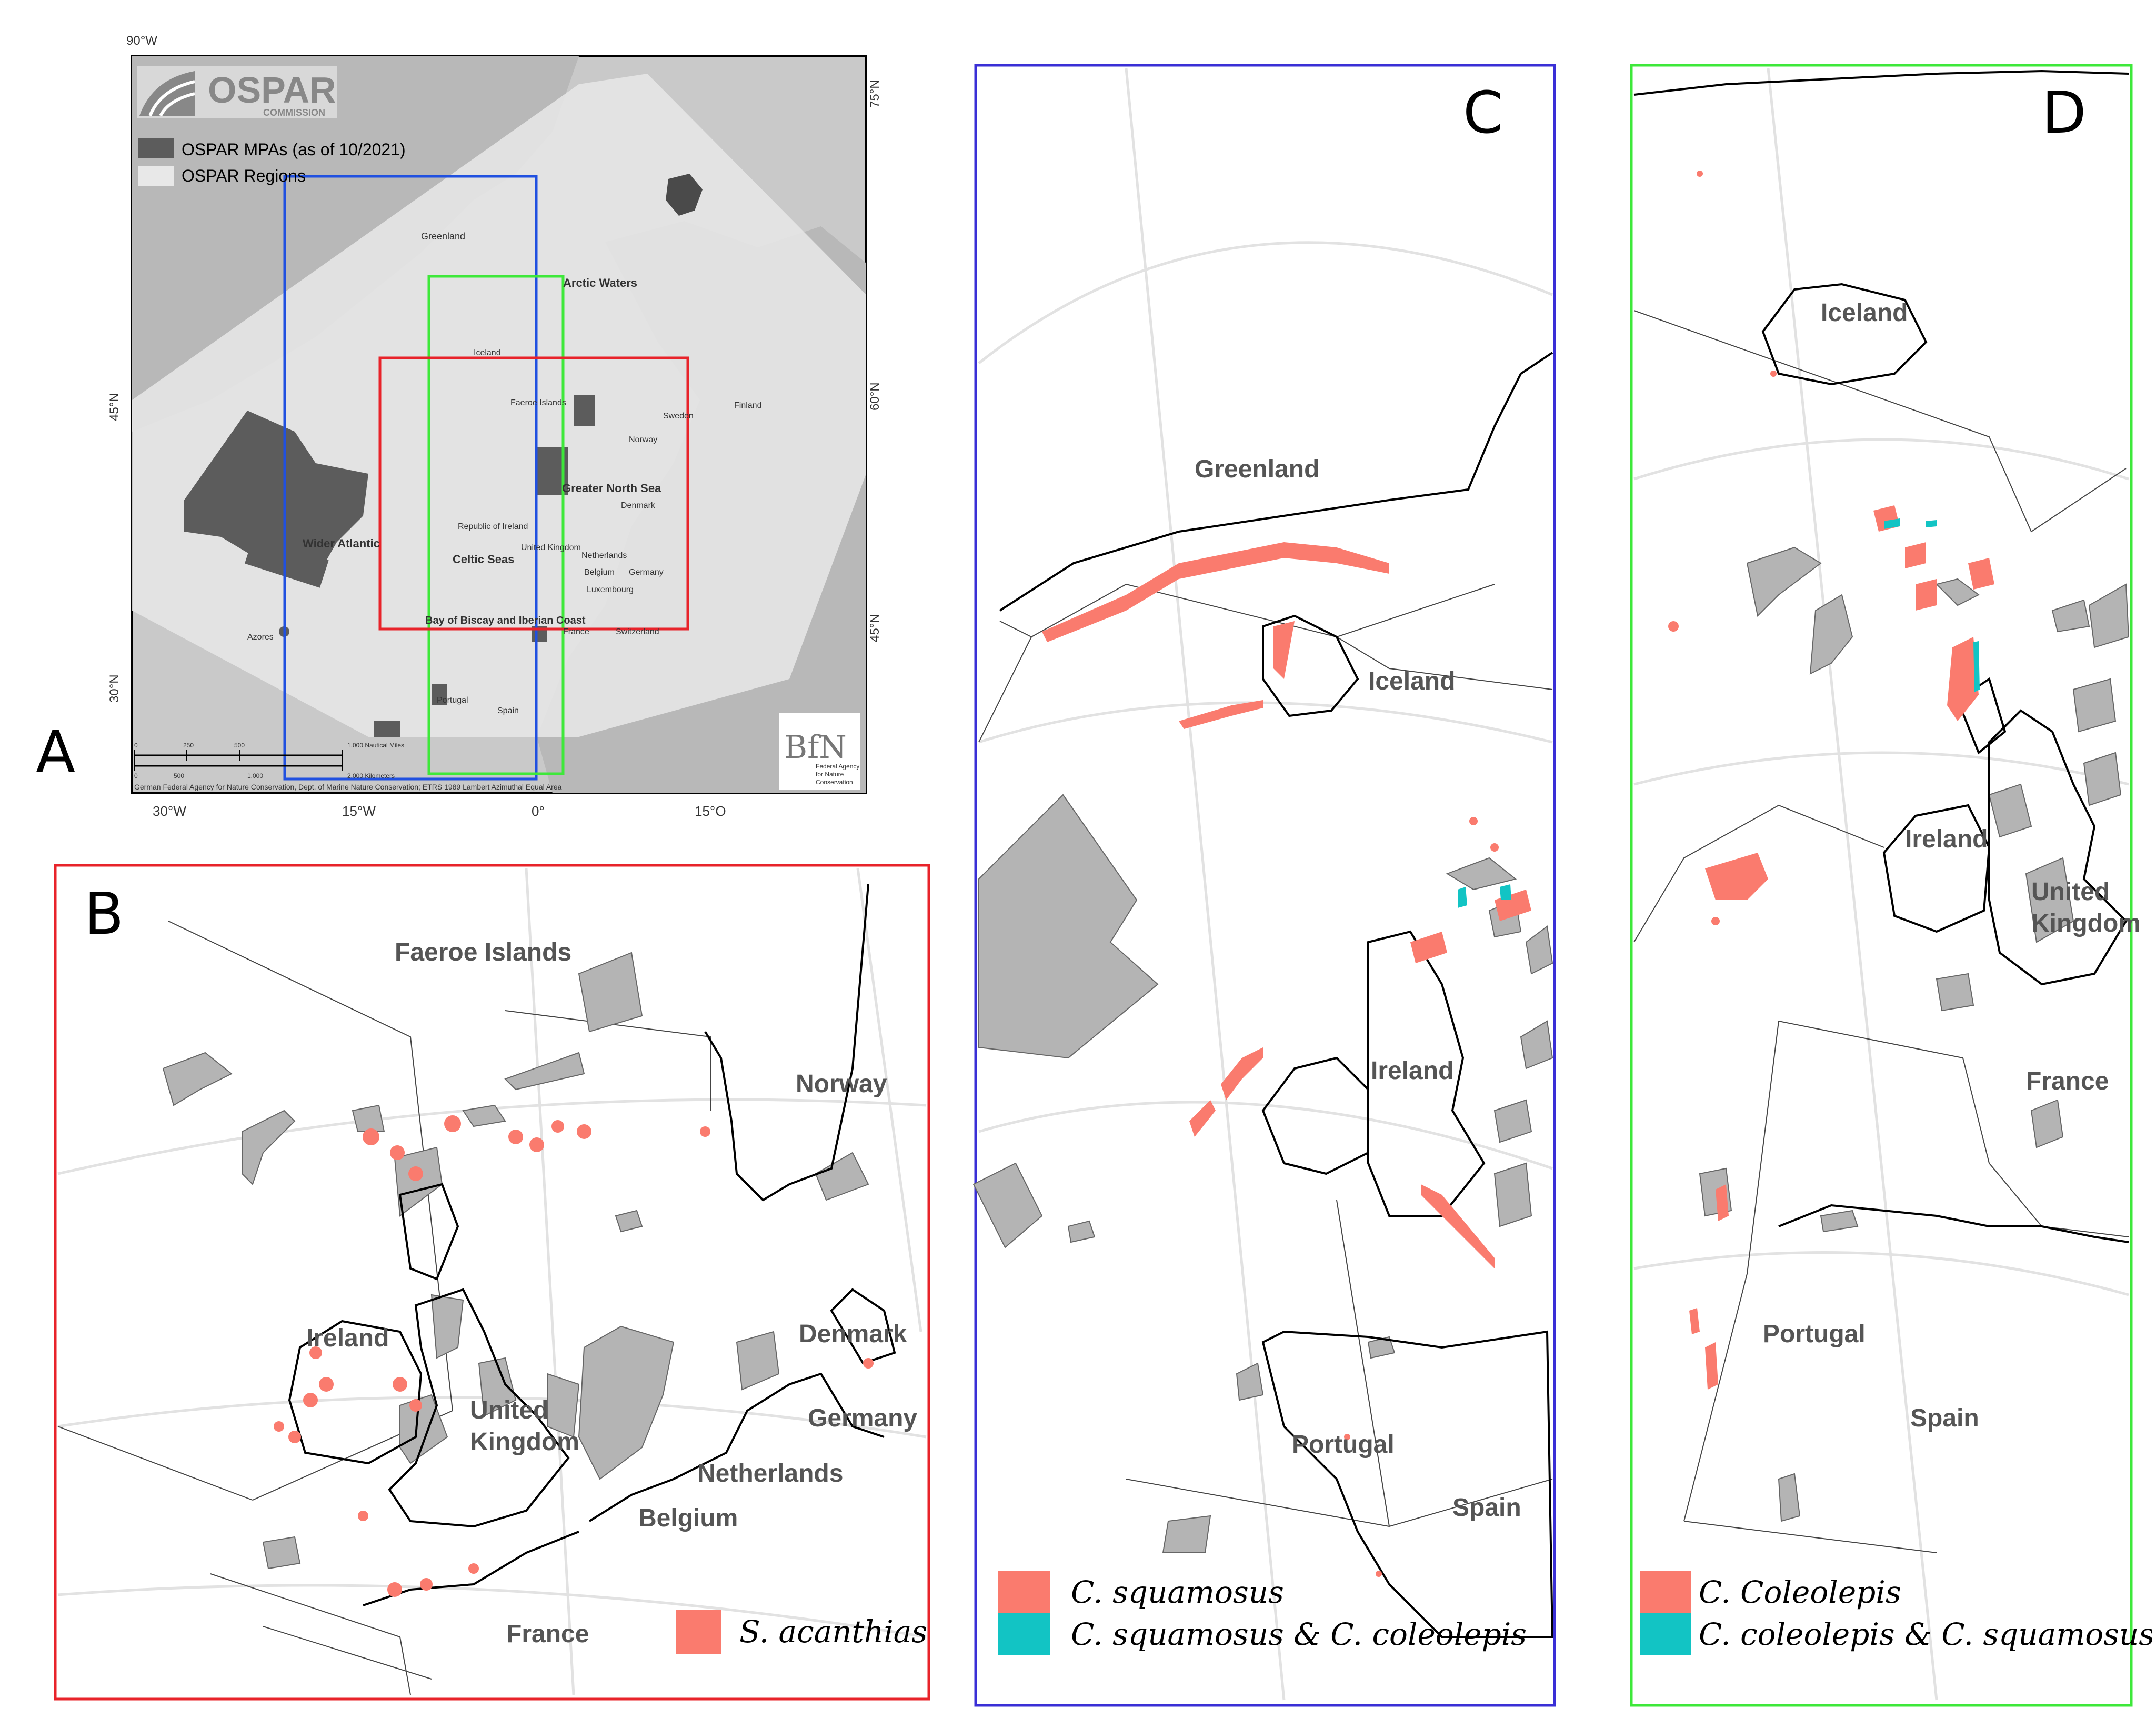 This screenshot has height=1728, width=2156. What do you see at coordinates (114, 407) in the screenshot?
I see `lat-left-45: 45°N` at bounding box center [114, 407].